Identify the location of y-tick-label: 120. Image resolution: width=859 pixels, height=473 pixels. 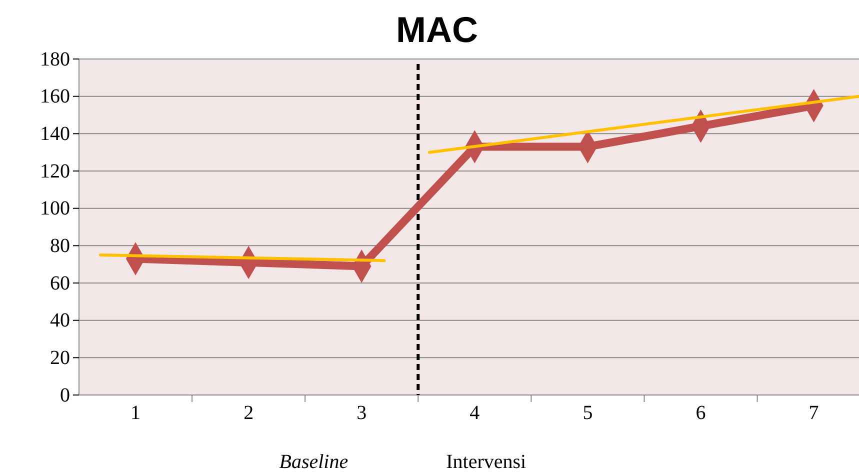
(55, 171).